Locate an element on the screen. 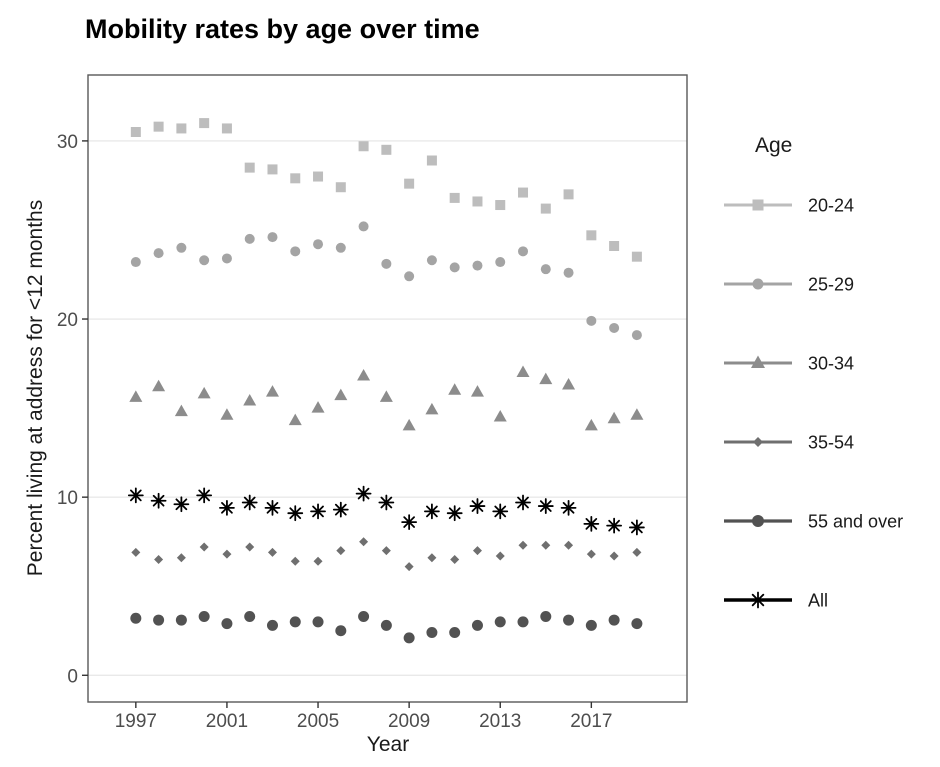 This screenshot has height=767, width=940. legend-label: 25-29 is located at coordinates (831, 285).